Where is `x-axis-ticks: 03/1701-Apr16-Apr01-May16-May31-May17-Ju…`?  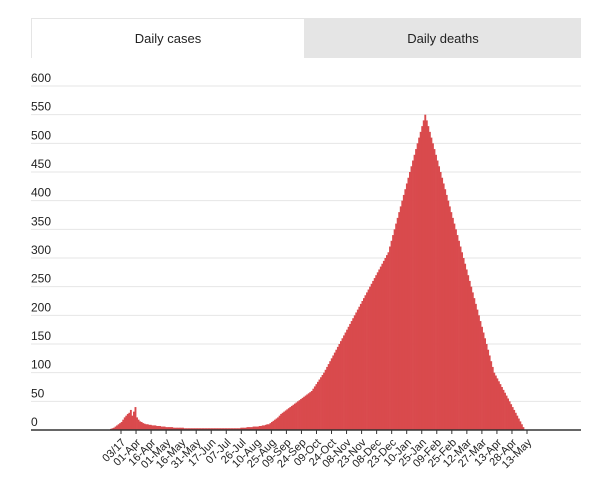
x-axis-ticks: 03/1701-Apr16-Apr01-May16-May31-May17-Ju… is located at coordinates (317, 450).